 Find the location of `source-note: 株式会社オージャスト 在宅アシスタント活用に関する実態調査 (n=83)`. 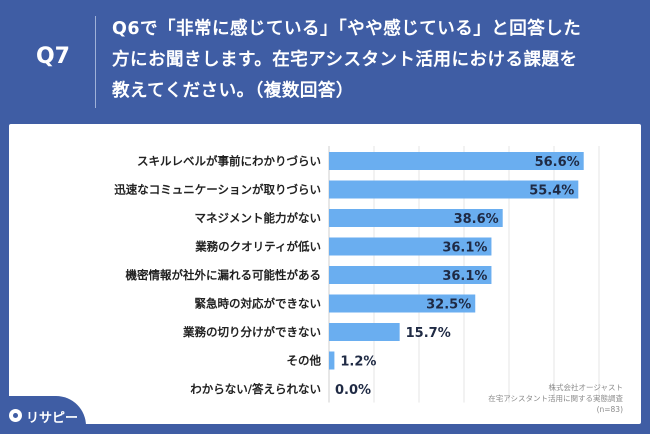

source-note: 株式会社オージャスト 在宅アシスタント活用に関する実態調査 (n=83) is located at coordinates (555, 398).